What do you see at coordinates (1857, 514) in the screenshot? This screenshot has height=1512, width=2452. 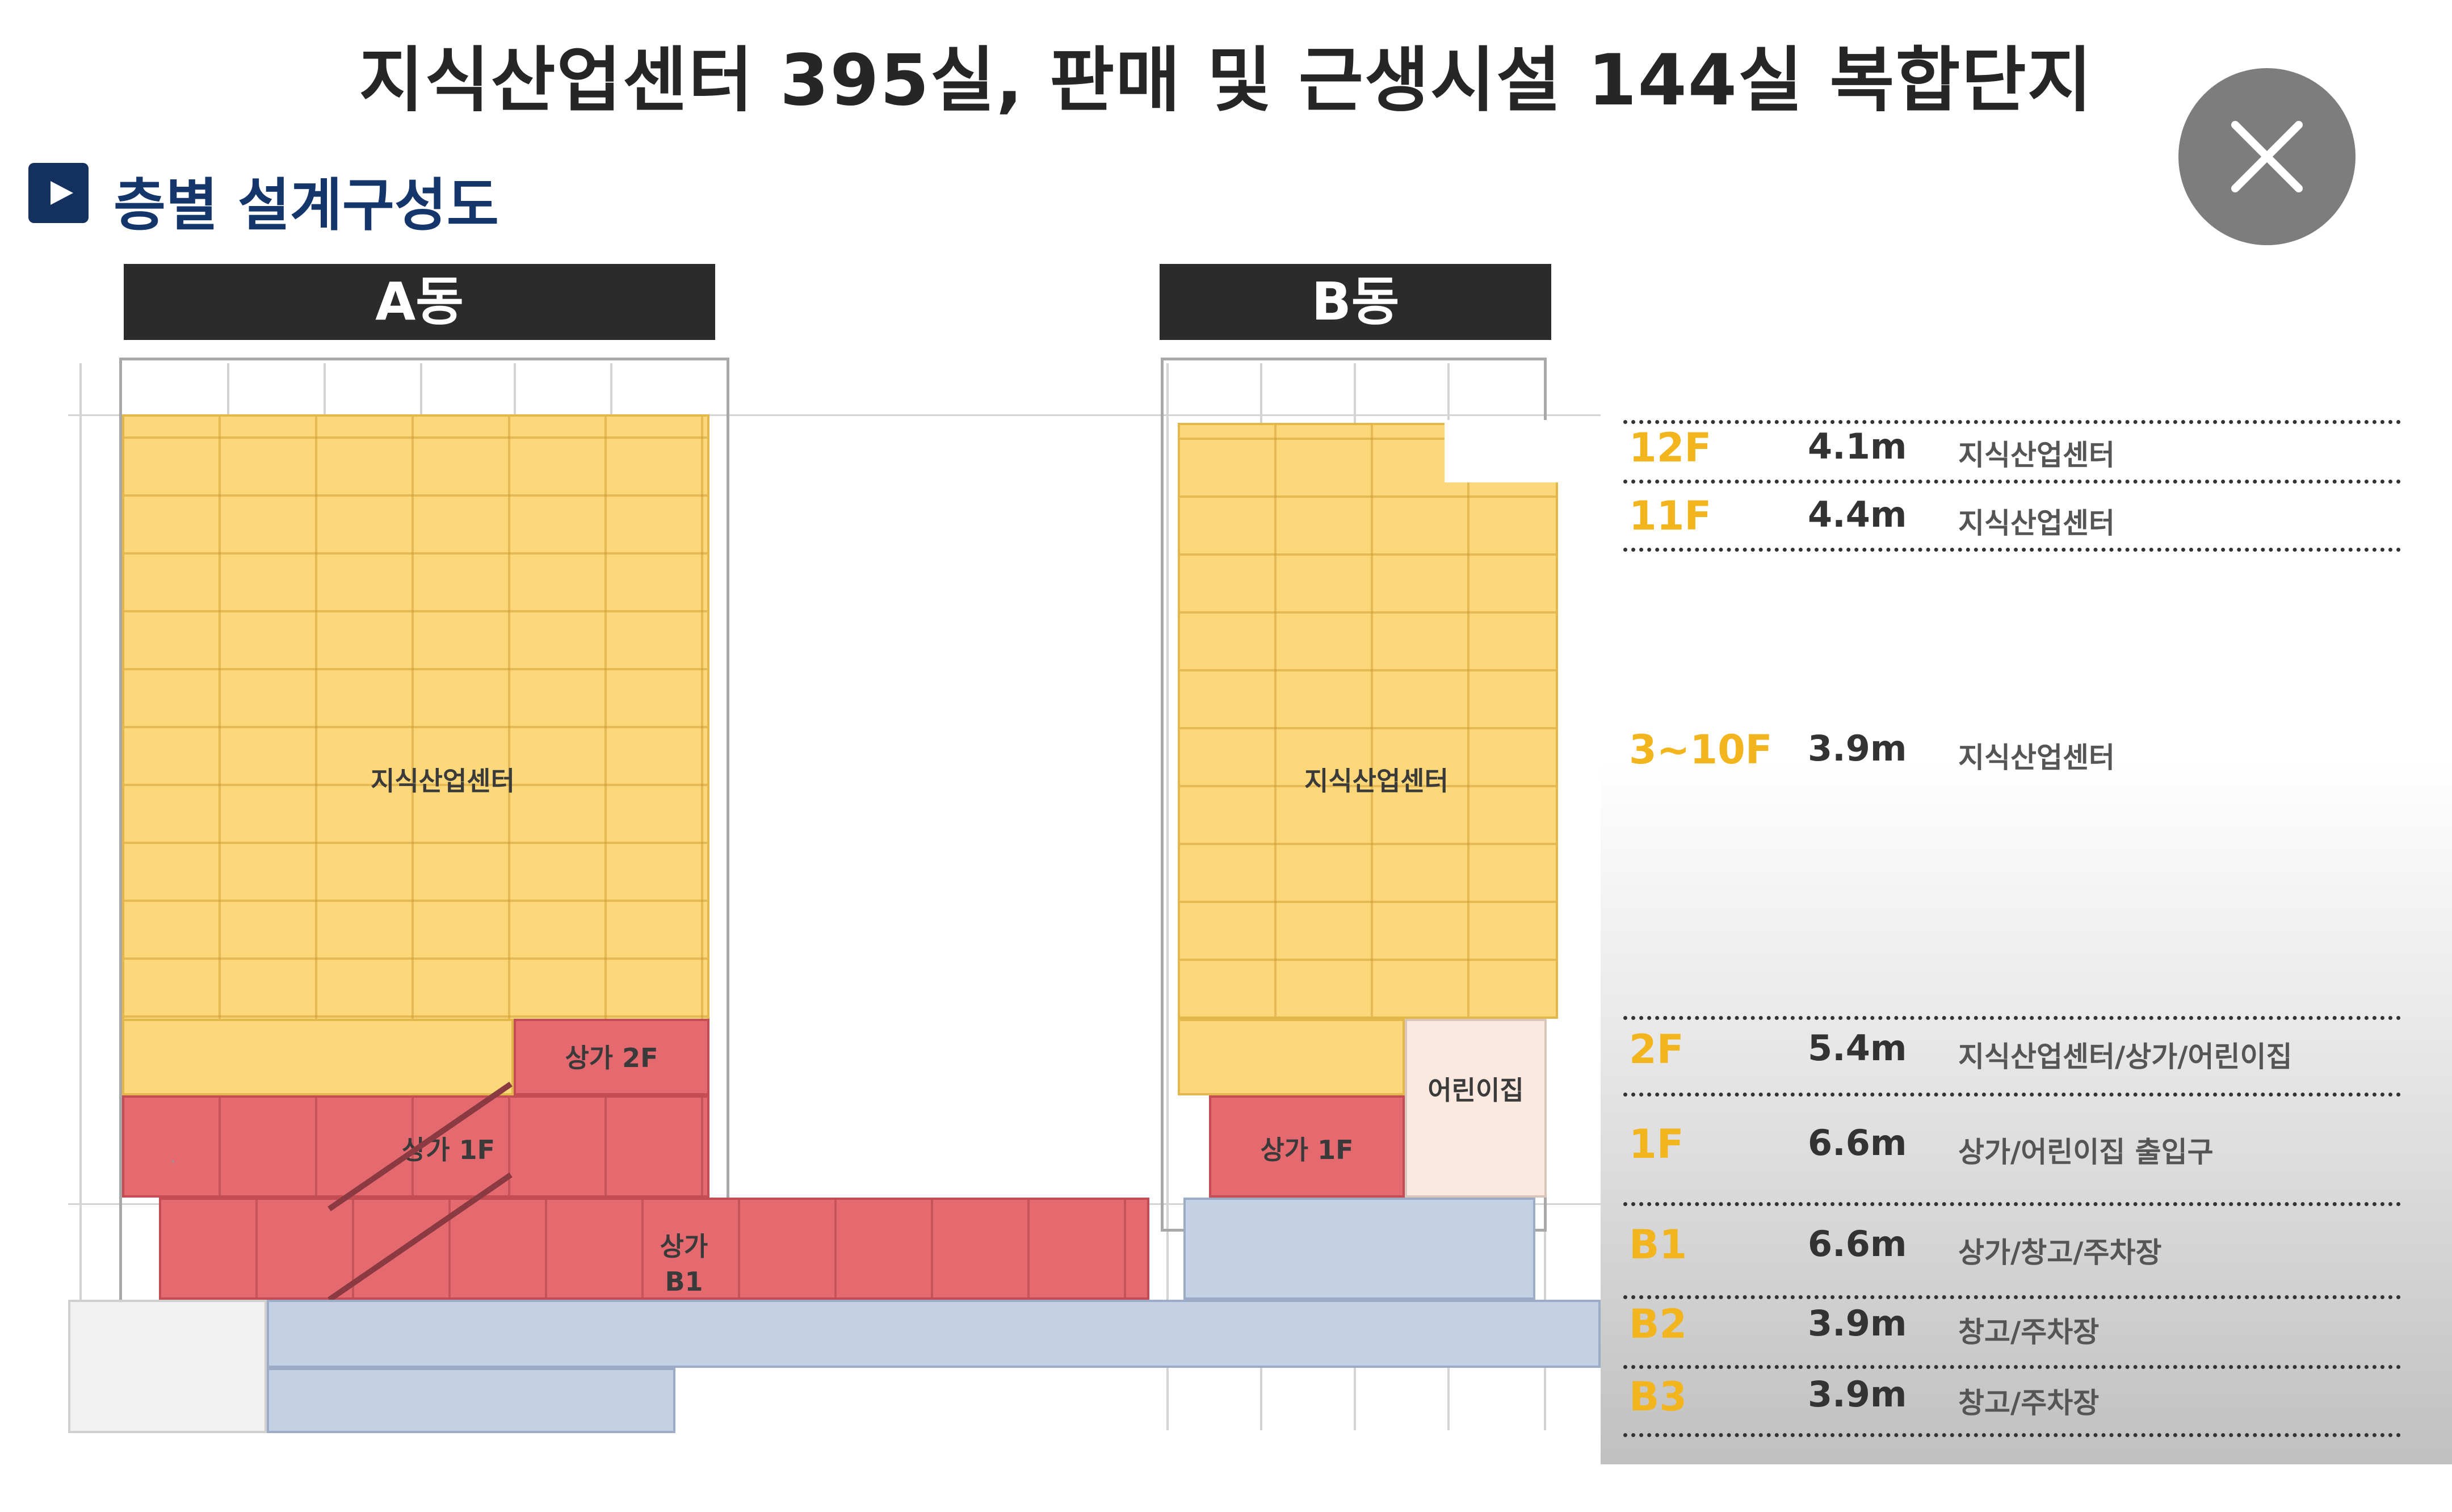 I see `floor-height: 4.4m` at bounding box center [1857, 514].